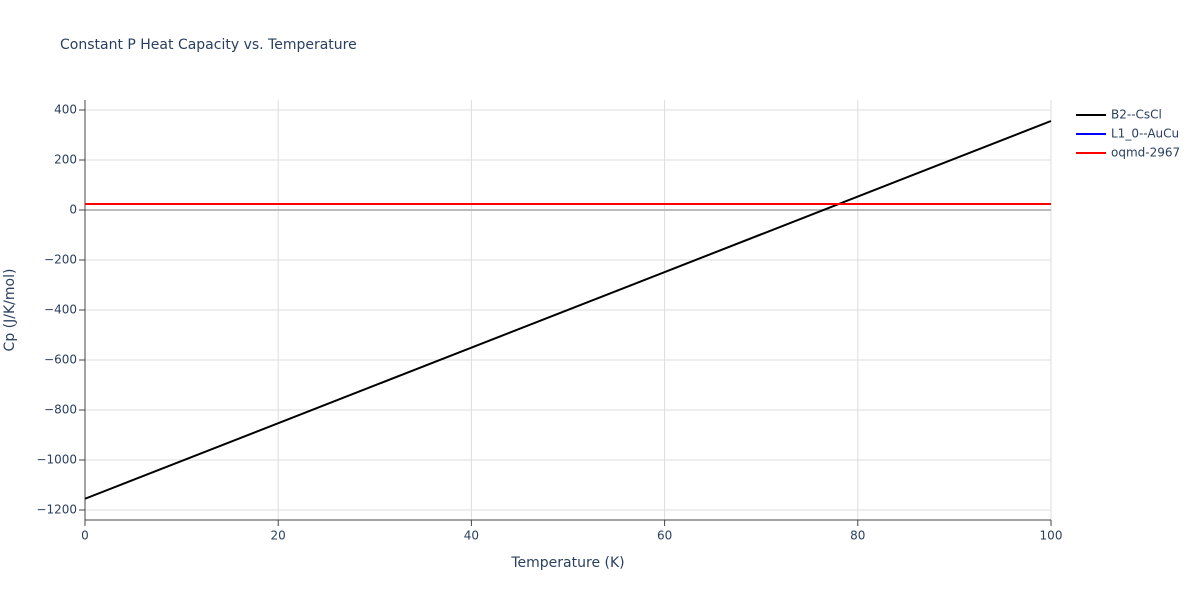 The height and width of the screenshot is (600, 1200). Describe the element at coordinates (208, 45) in the screenshot. I see `chart-title: Constant P Heat Capacity vs. Temperature` at that location.